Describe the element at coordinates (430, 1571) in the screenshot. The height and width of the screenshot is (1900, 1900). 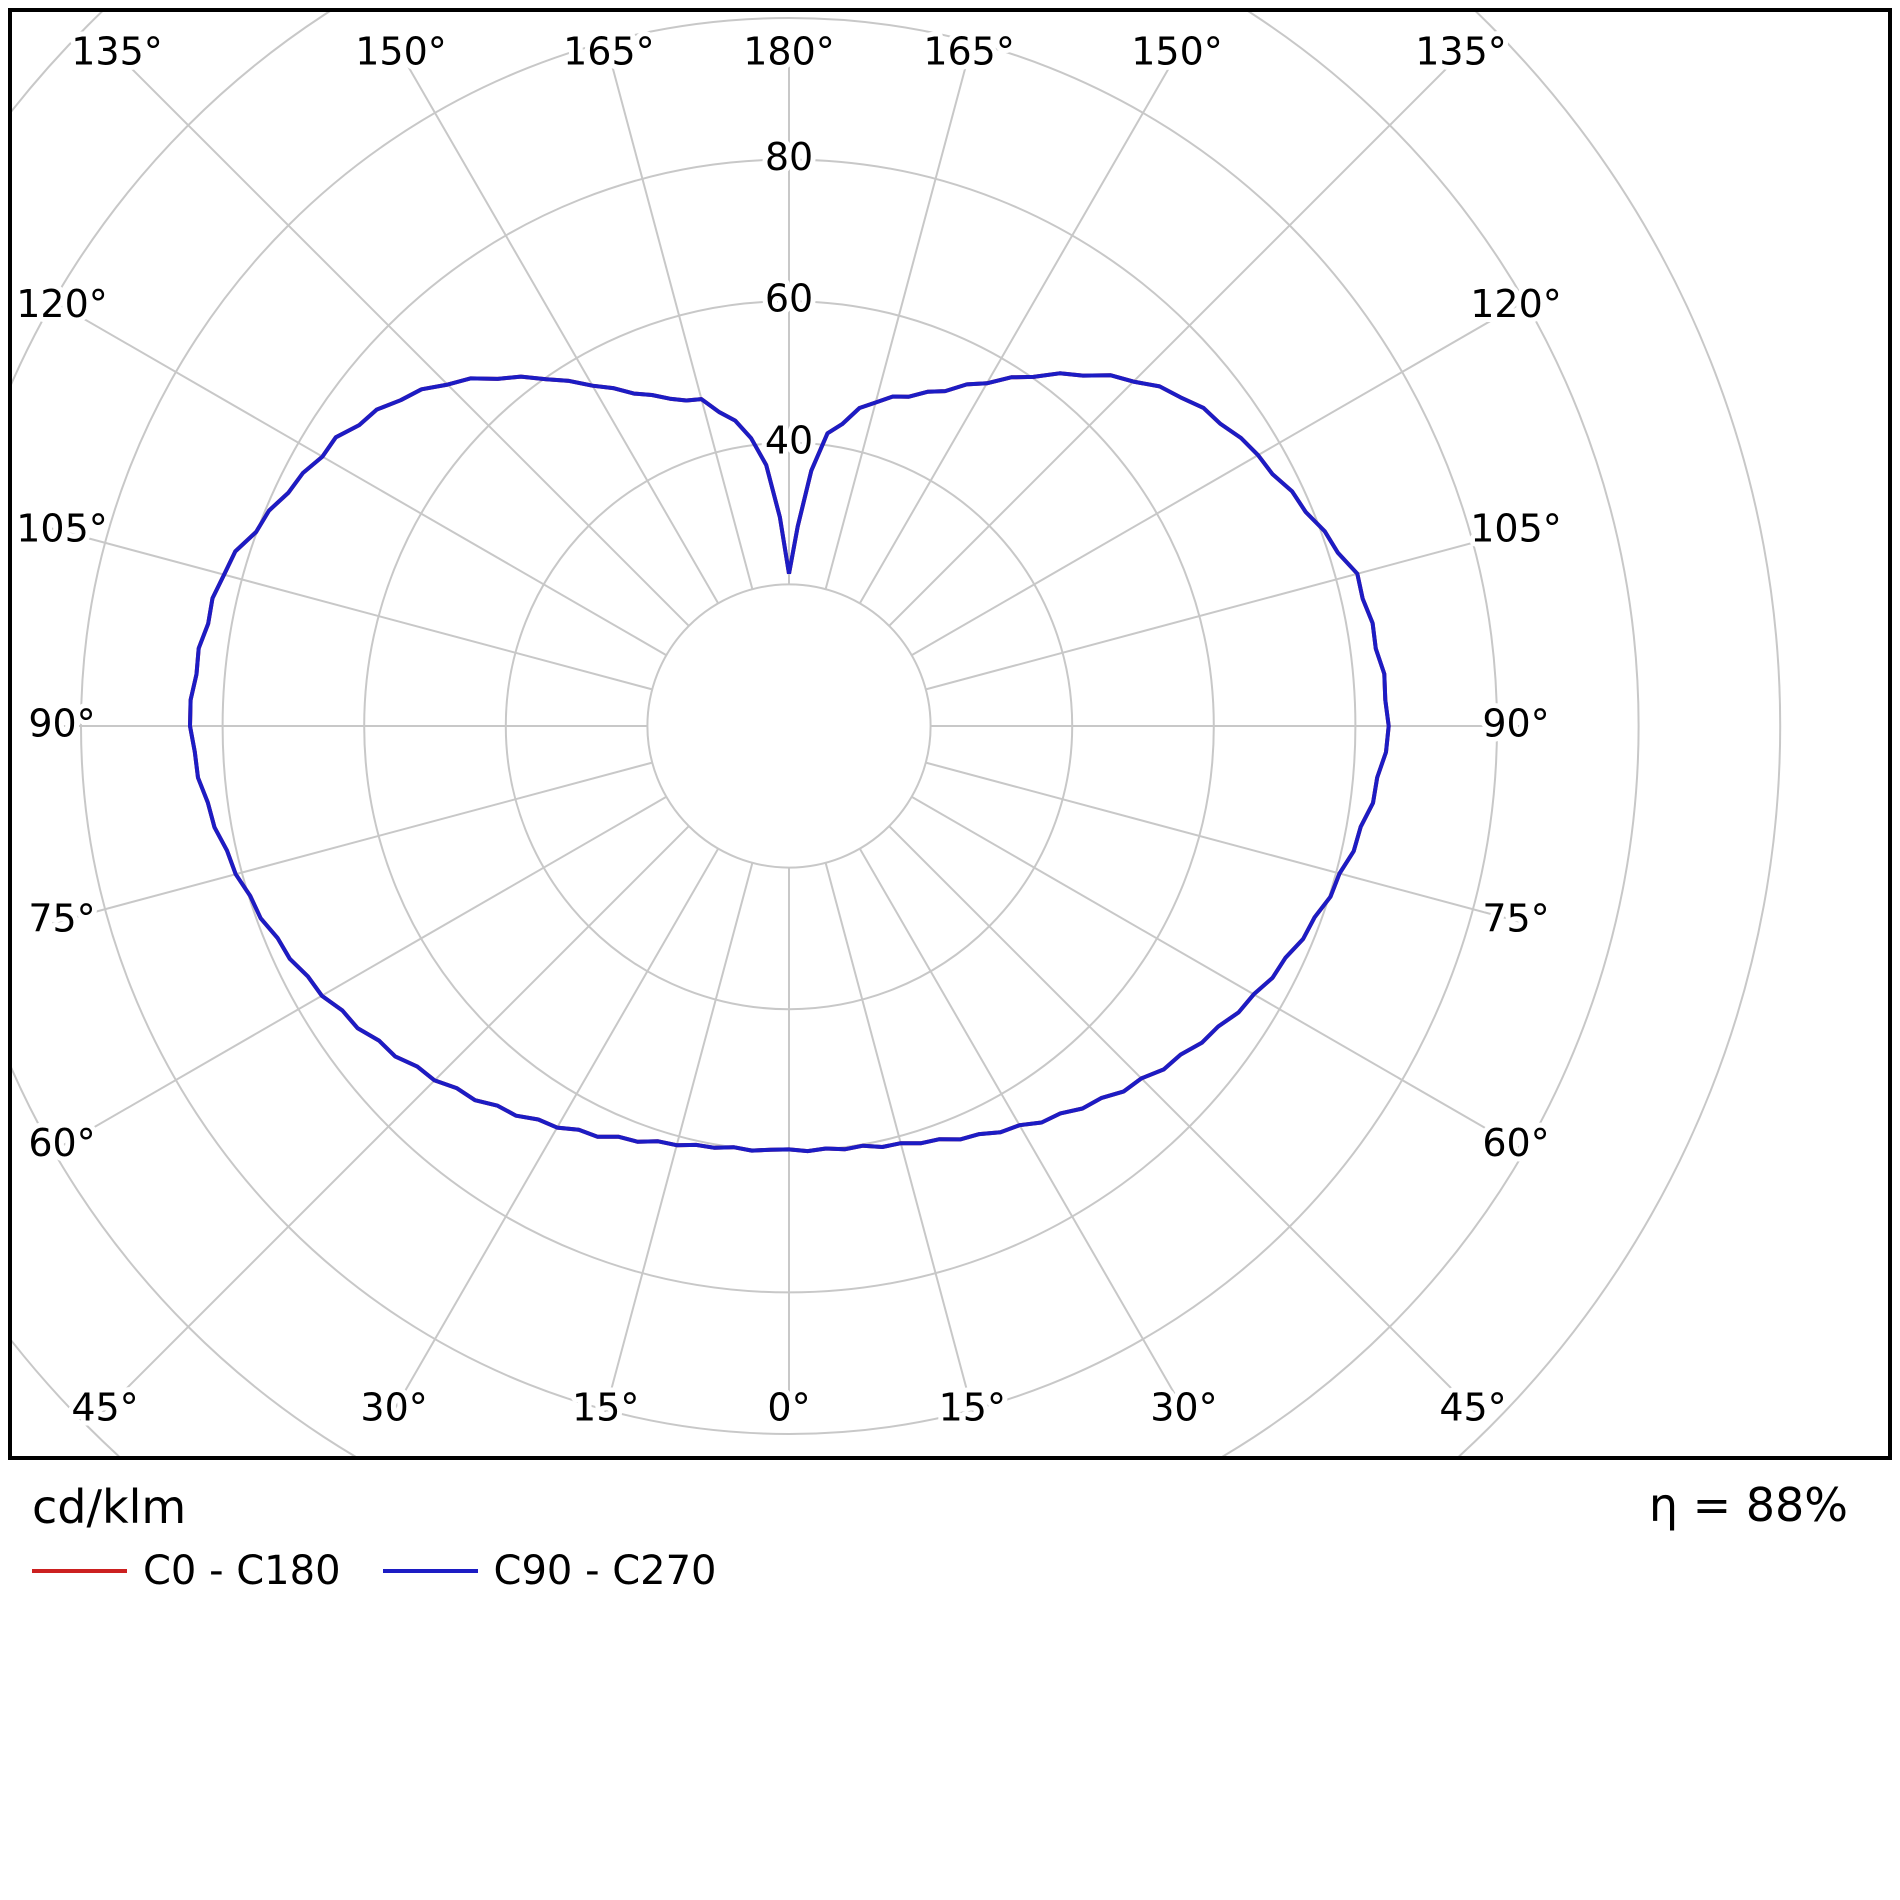
I see `legend-swatch-c90` at that location.